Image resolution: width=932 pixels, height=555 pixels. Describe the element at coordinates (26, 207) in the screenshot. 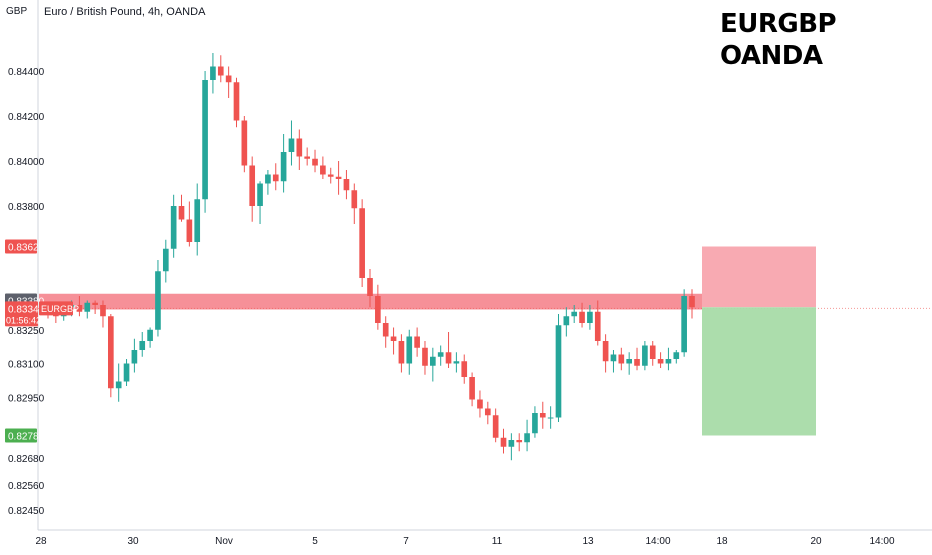

I see `y-tick-label: 0.83800` at that location.